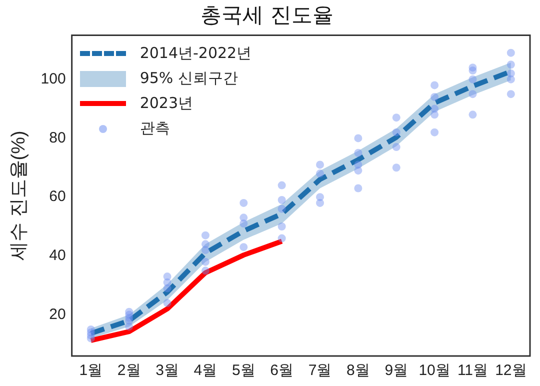 The image size is (540, 386). What do you see at coordinates (19, 195) in the screenshot?
I see `y-axis-title: 세수 진도율(%)` at bounding box center [19, 195].